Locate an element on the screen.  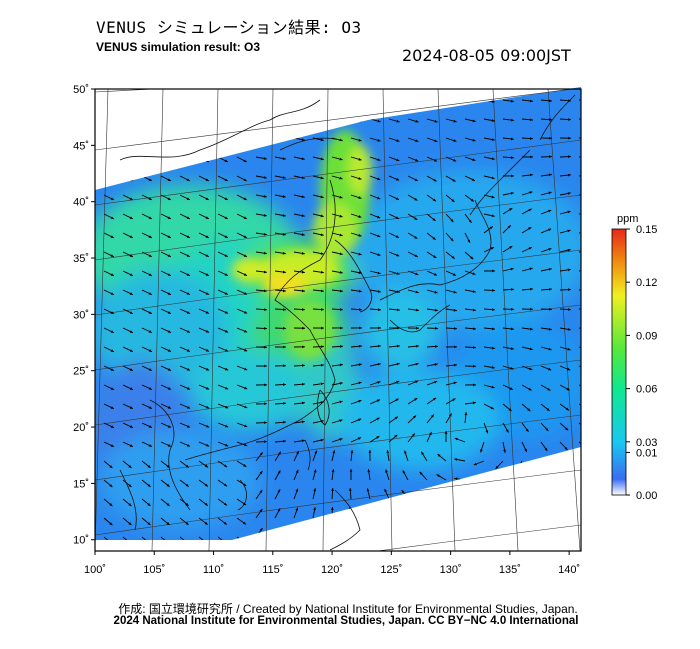
y-tick-label: 20˚ is located at coordinates (81, 428).